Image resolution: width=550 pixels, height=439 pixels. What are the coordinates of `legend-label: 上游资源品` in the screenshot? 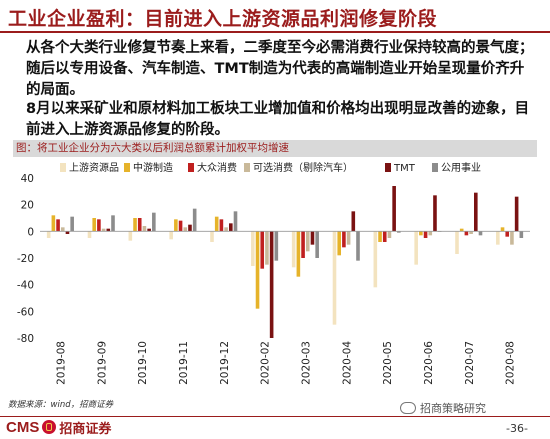 It's located at (94, 167).